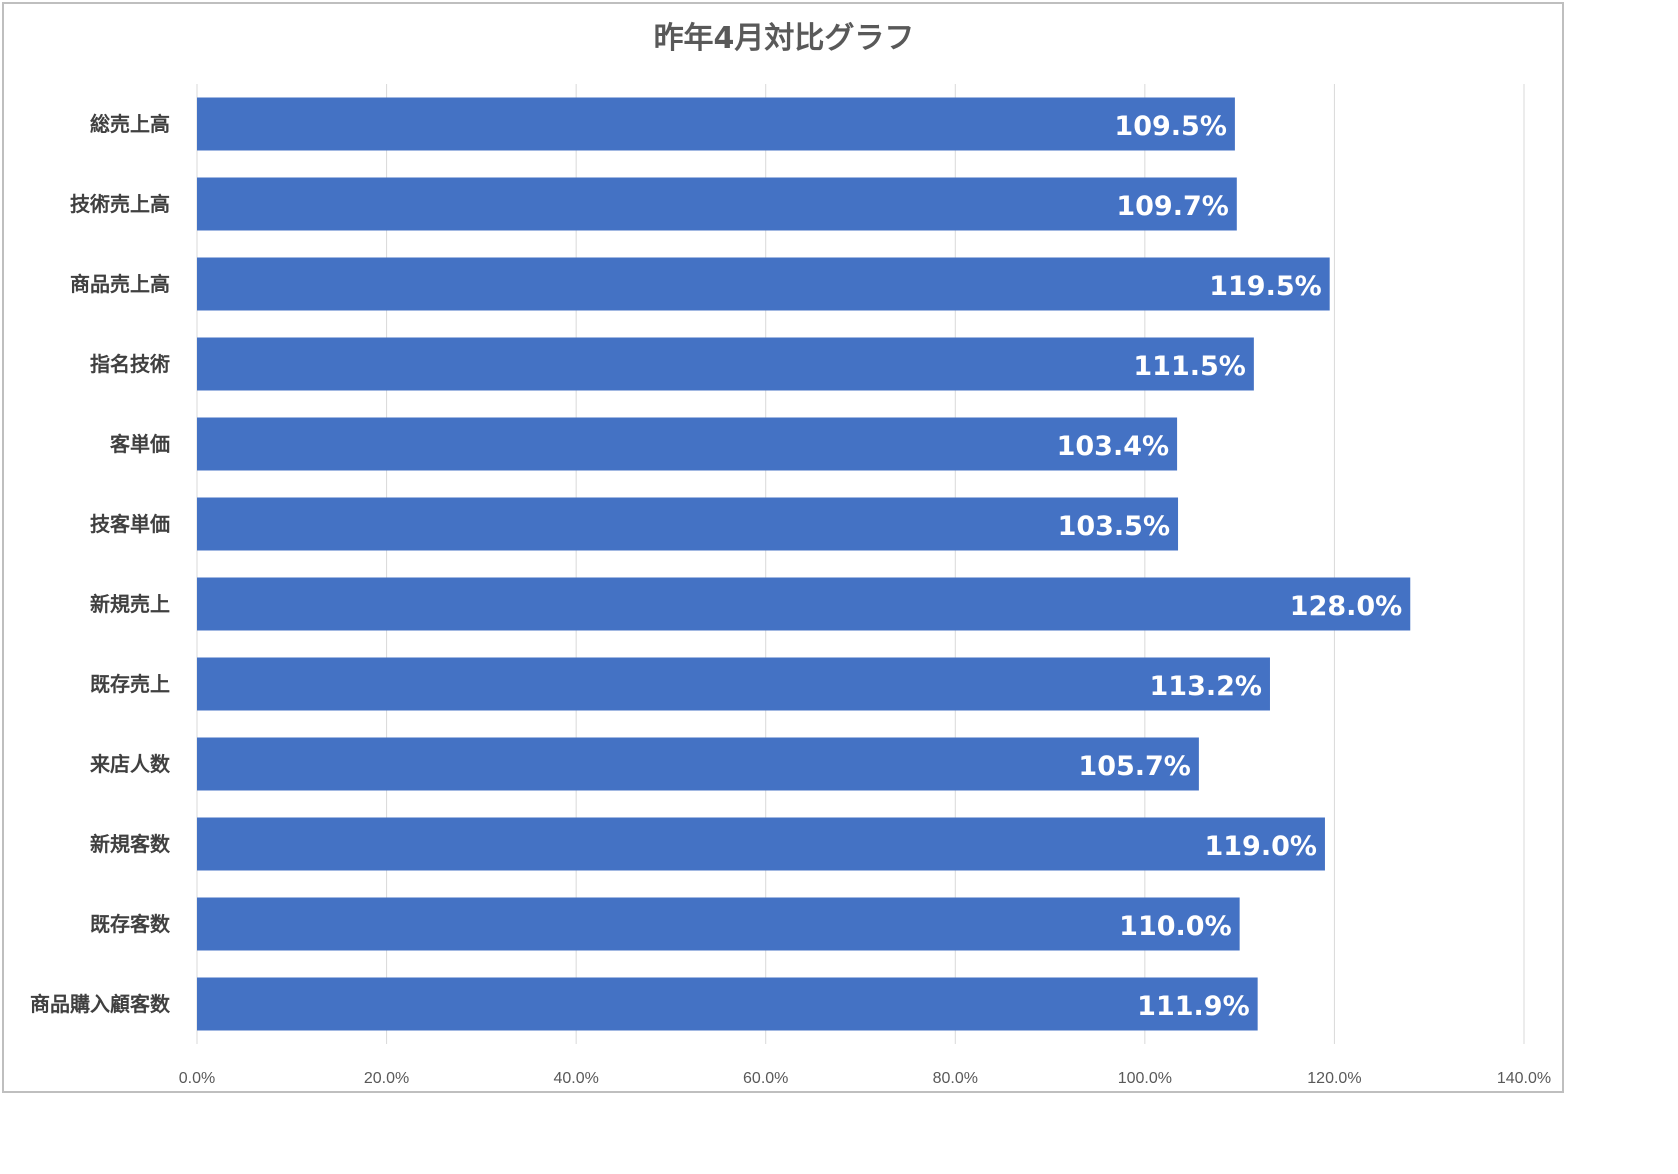  I want to click on category-label: 既存売上, so click(130, 684).